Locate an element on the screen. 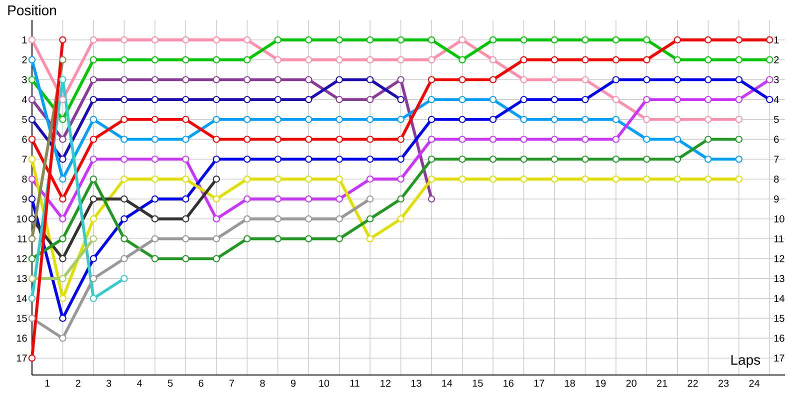 This screenshot has height=400, width=800. y-tick-label: 8 is located at coordinates (24, 179).